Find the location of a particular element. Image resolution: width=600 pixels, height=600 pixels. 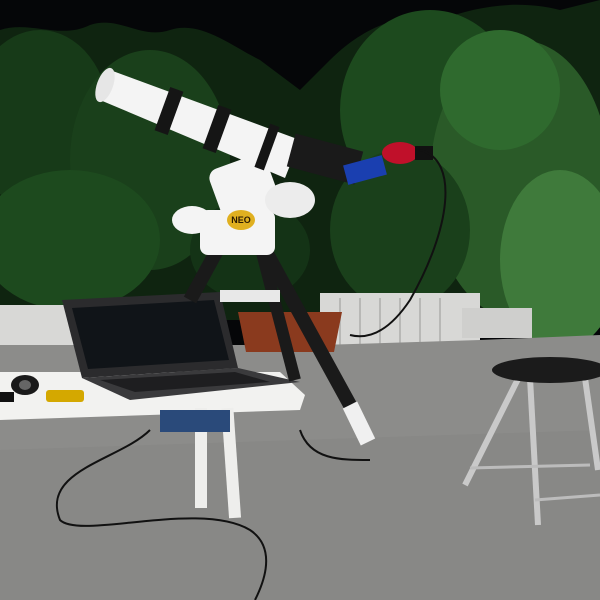

floor-cable is located at coordinates (162, 514).